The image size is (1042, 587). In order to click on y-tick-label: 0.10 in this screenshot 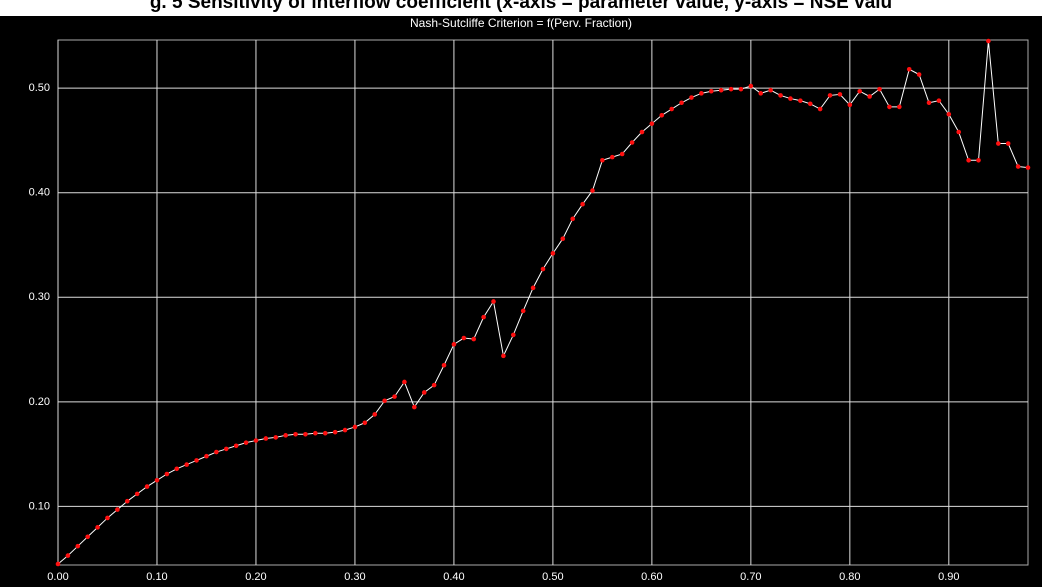, I will do `click(39, 506)`.